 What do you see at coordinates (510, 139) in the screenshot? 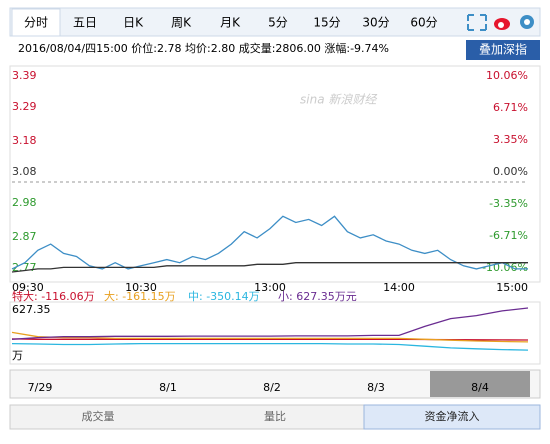
I see `y2-tick-label: 3.35%` at bounding box center [510, 139].